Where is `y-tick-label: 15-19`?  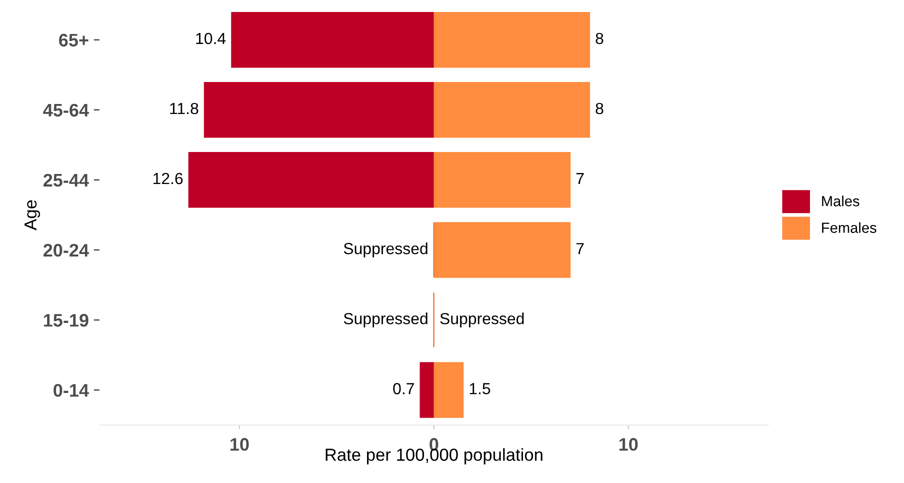
y-tick-label: 15-19 is located at coordinates (66, 320).